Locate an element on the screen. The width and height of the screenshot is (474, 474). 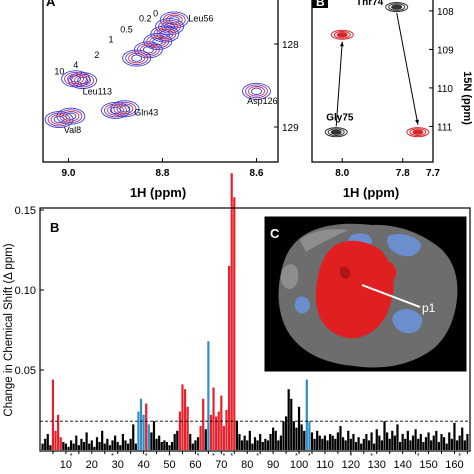
inset-top-label: Thr74 is located at coordinates (370, 4).